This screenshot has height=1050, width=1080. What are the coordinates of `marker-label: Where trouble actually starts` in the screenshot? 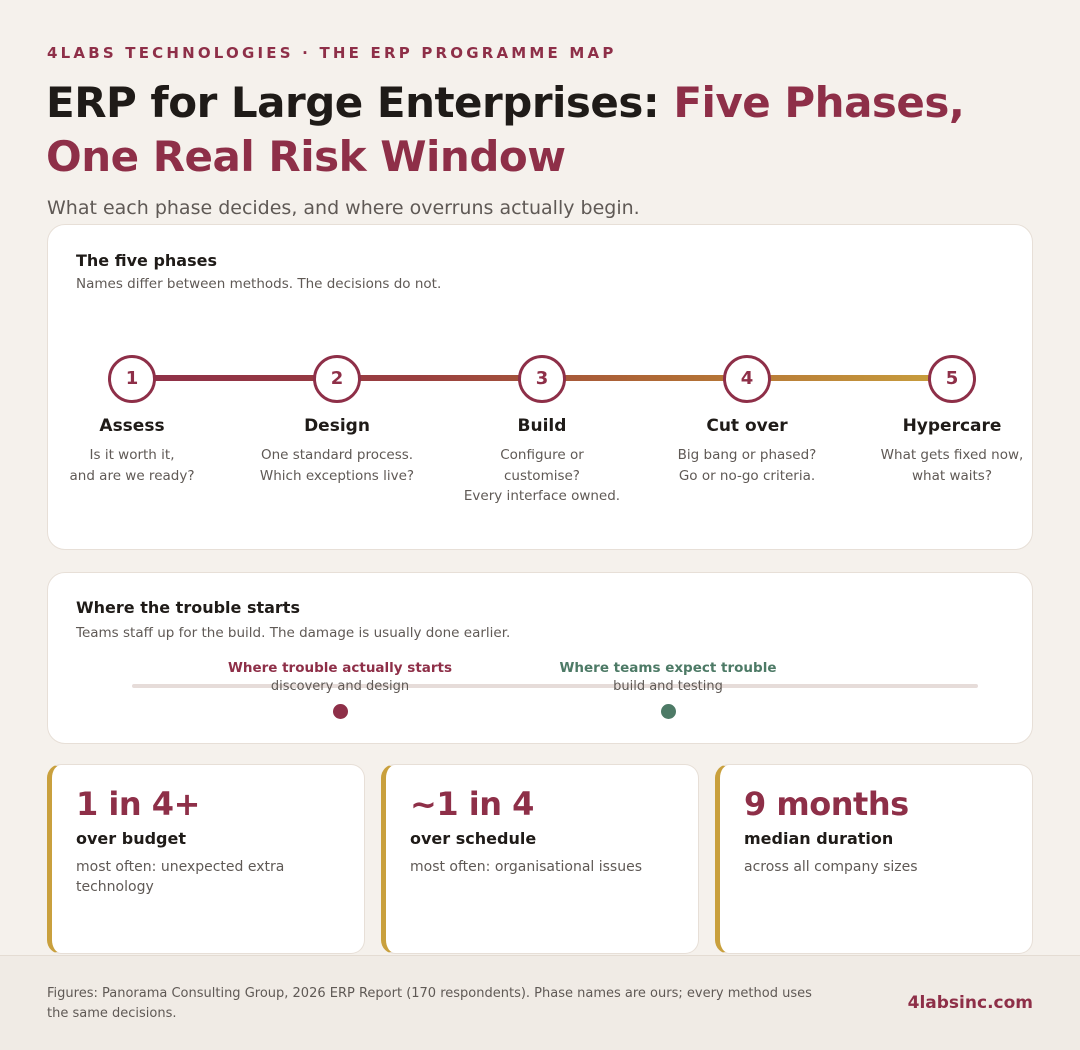 It's located at (340, 668).